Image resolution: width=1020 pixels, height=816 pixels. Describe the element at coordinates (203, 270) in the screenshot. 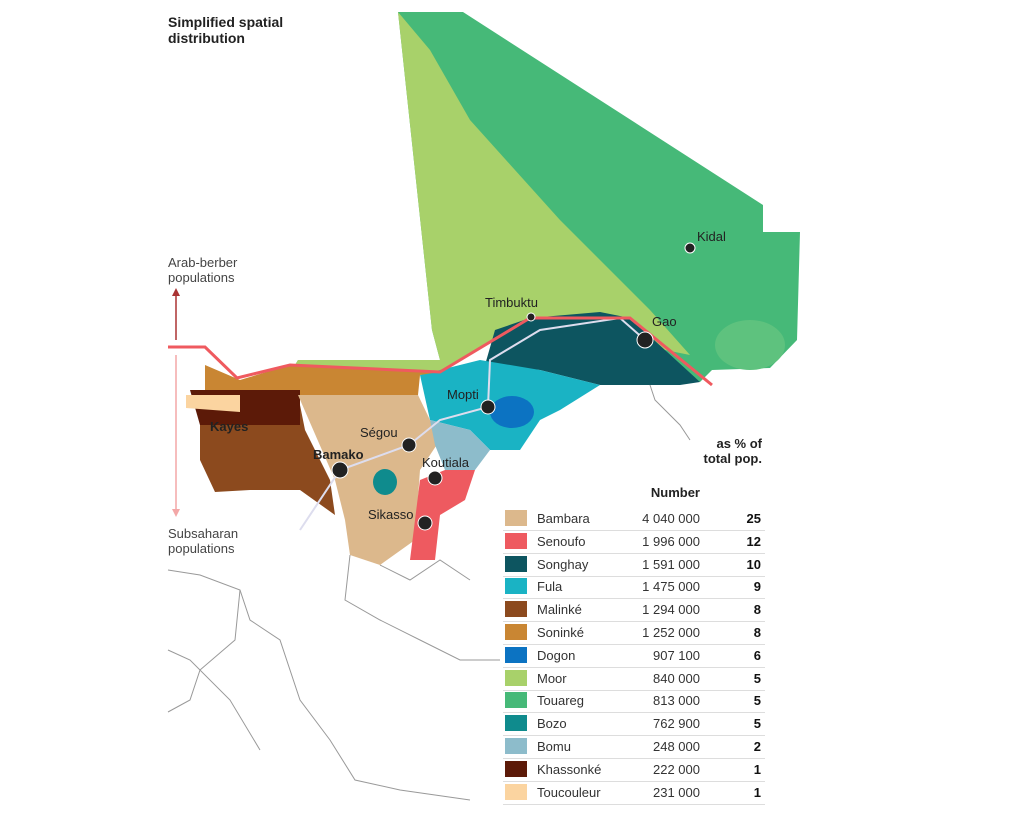

I see `axis-top-label: Arab-berber populations` at that location.